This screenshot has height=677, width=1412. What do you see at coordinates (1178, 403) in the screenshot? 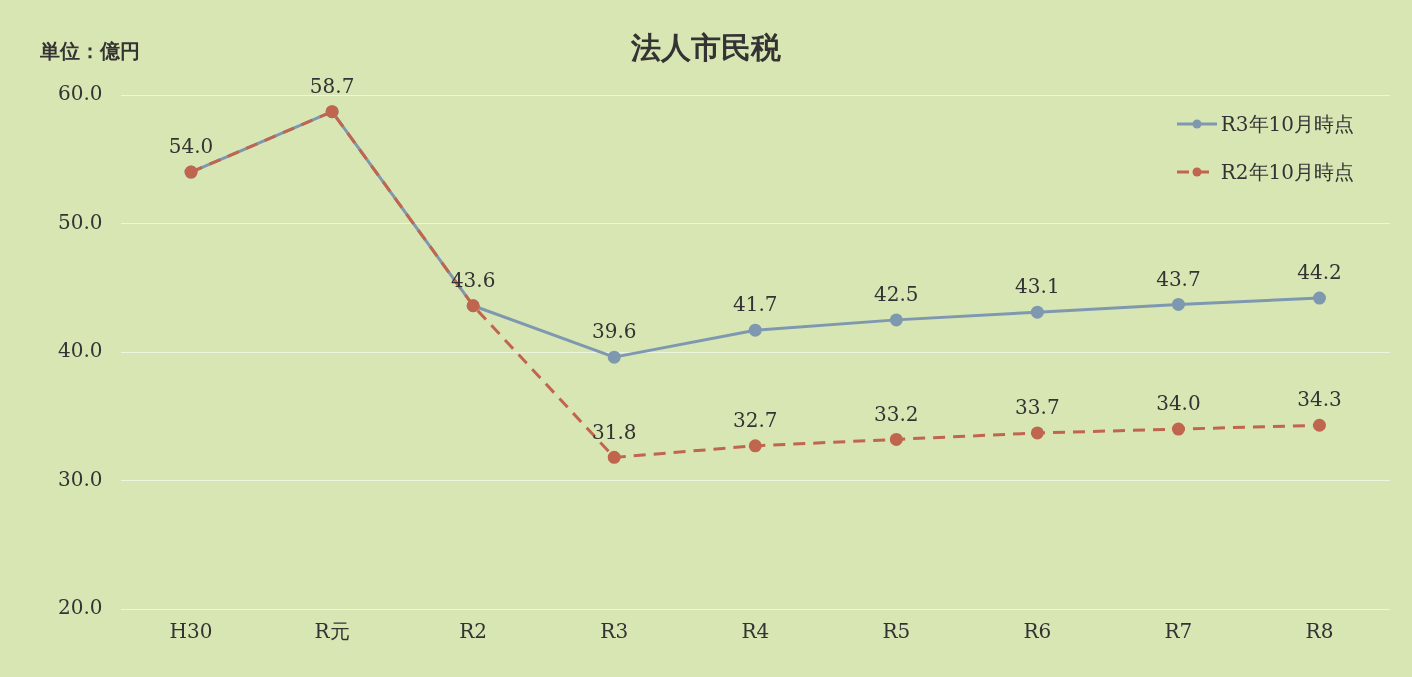
I see `data-label: 34.0` at bounding box center [1178, 403].